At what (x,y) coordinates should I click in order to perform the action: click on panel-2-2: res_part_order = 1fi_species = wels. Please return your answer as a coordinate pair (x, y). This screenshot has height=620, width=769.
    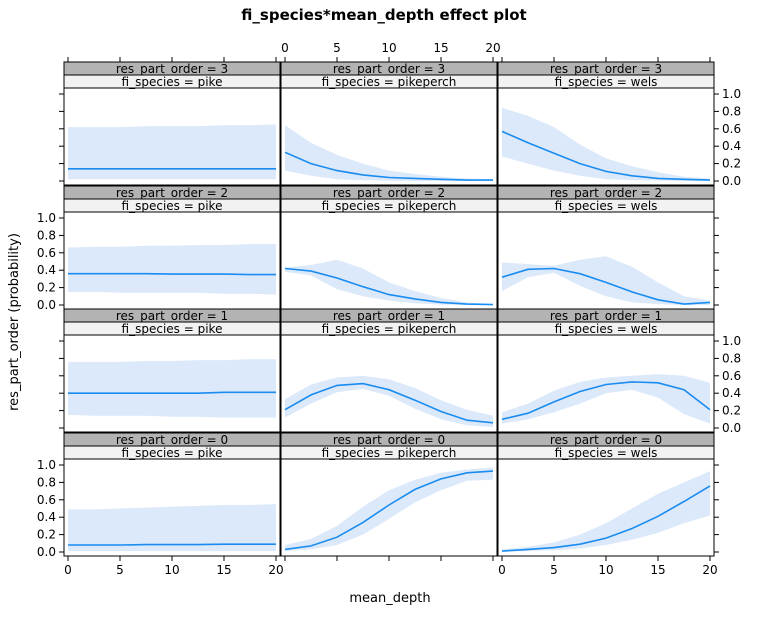
    Looking at the image, I should click on (606, 370).